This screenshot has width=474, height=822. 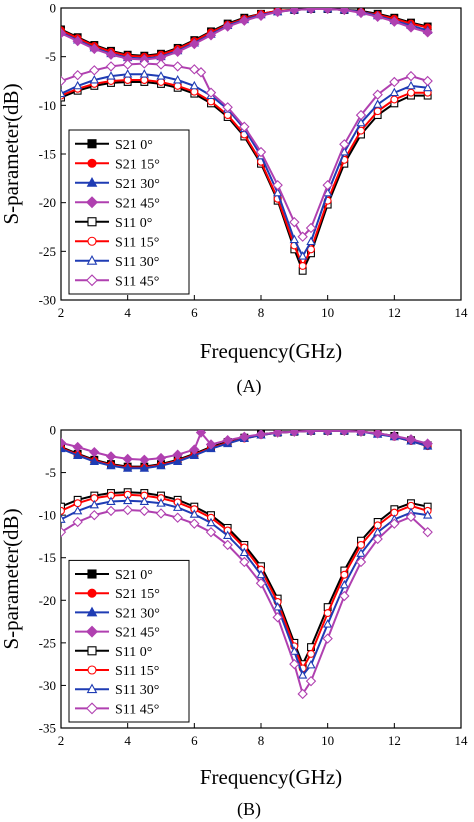 What do you see at coordinates (117, 262) in the screenshot?
I see `legend-item-7: S11 30°` at bounding box center [117, 262].